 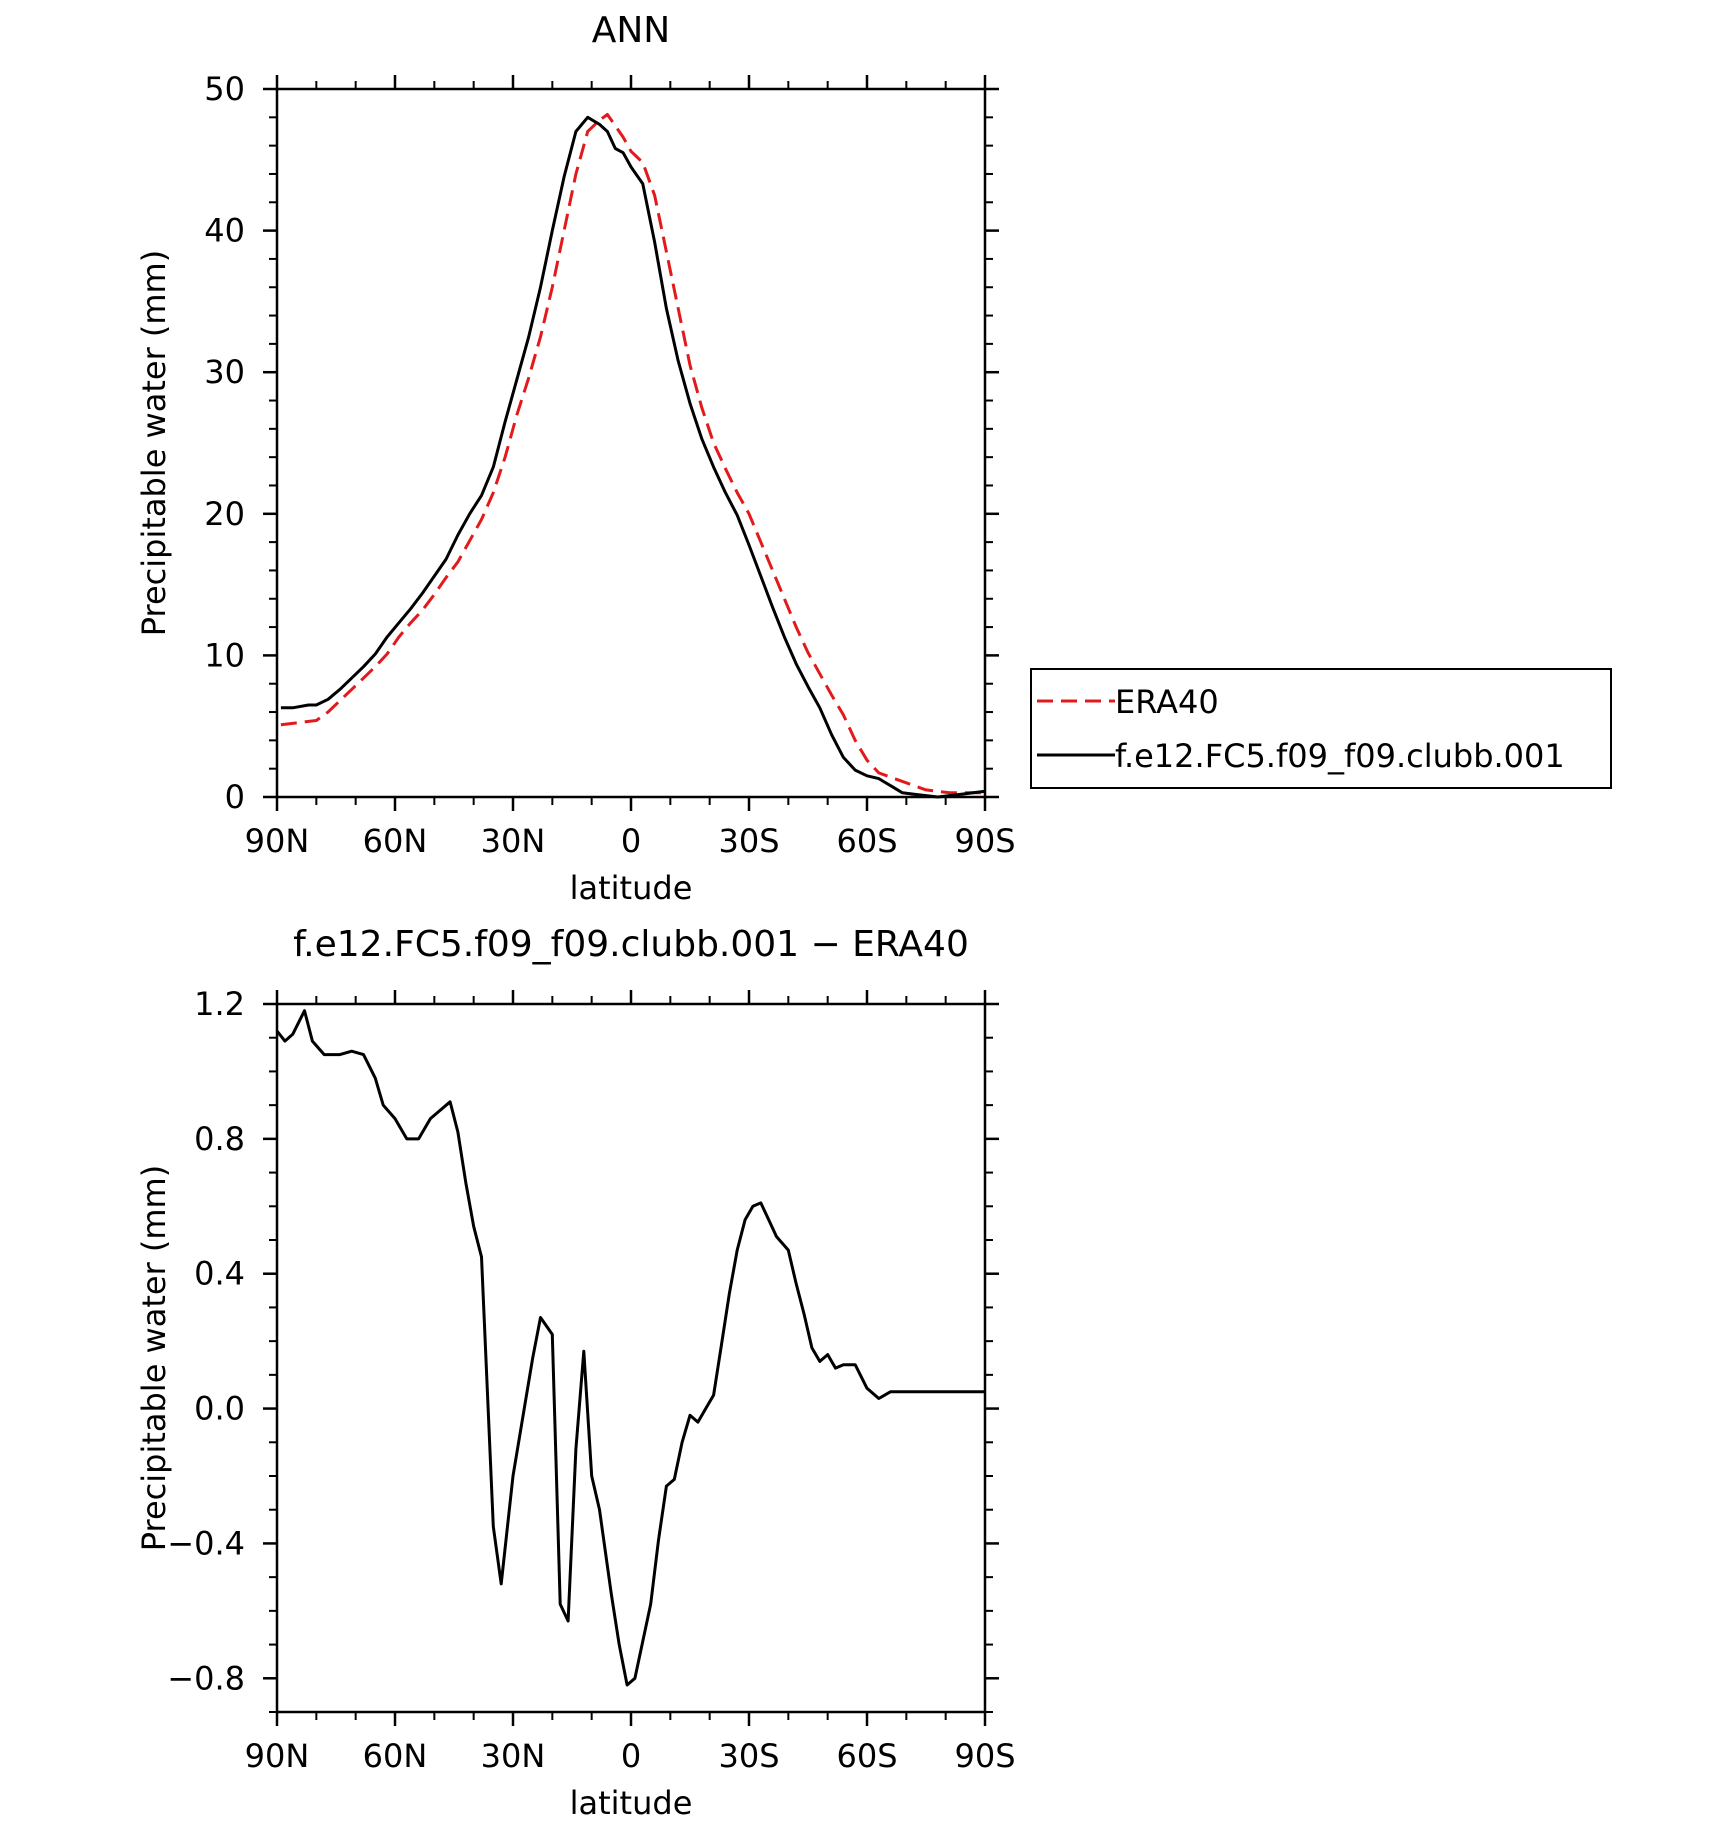 What do you see at coordinates (206, 1678) in the screenshot?
I see `y-tick-label: −0.8` at bounding box center [206, 1678].